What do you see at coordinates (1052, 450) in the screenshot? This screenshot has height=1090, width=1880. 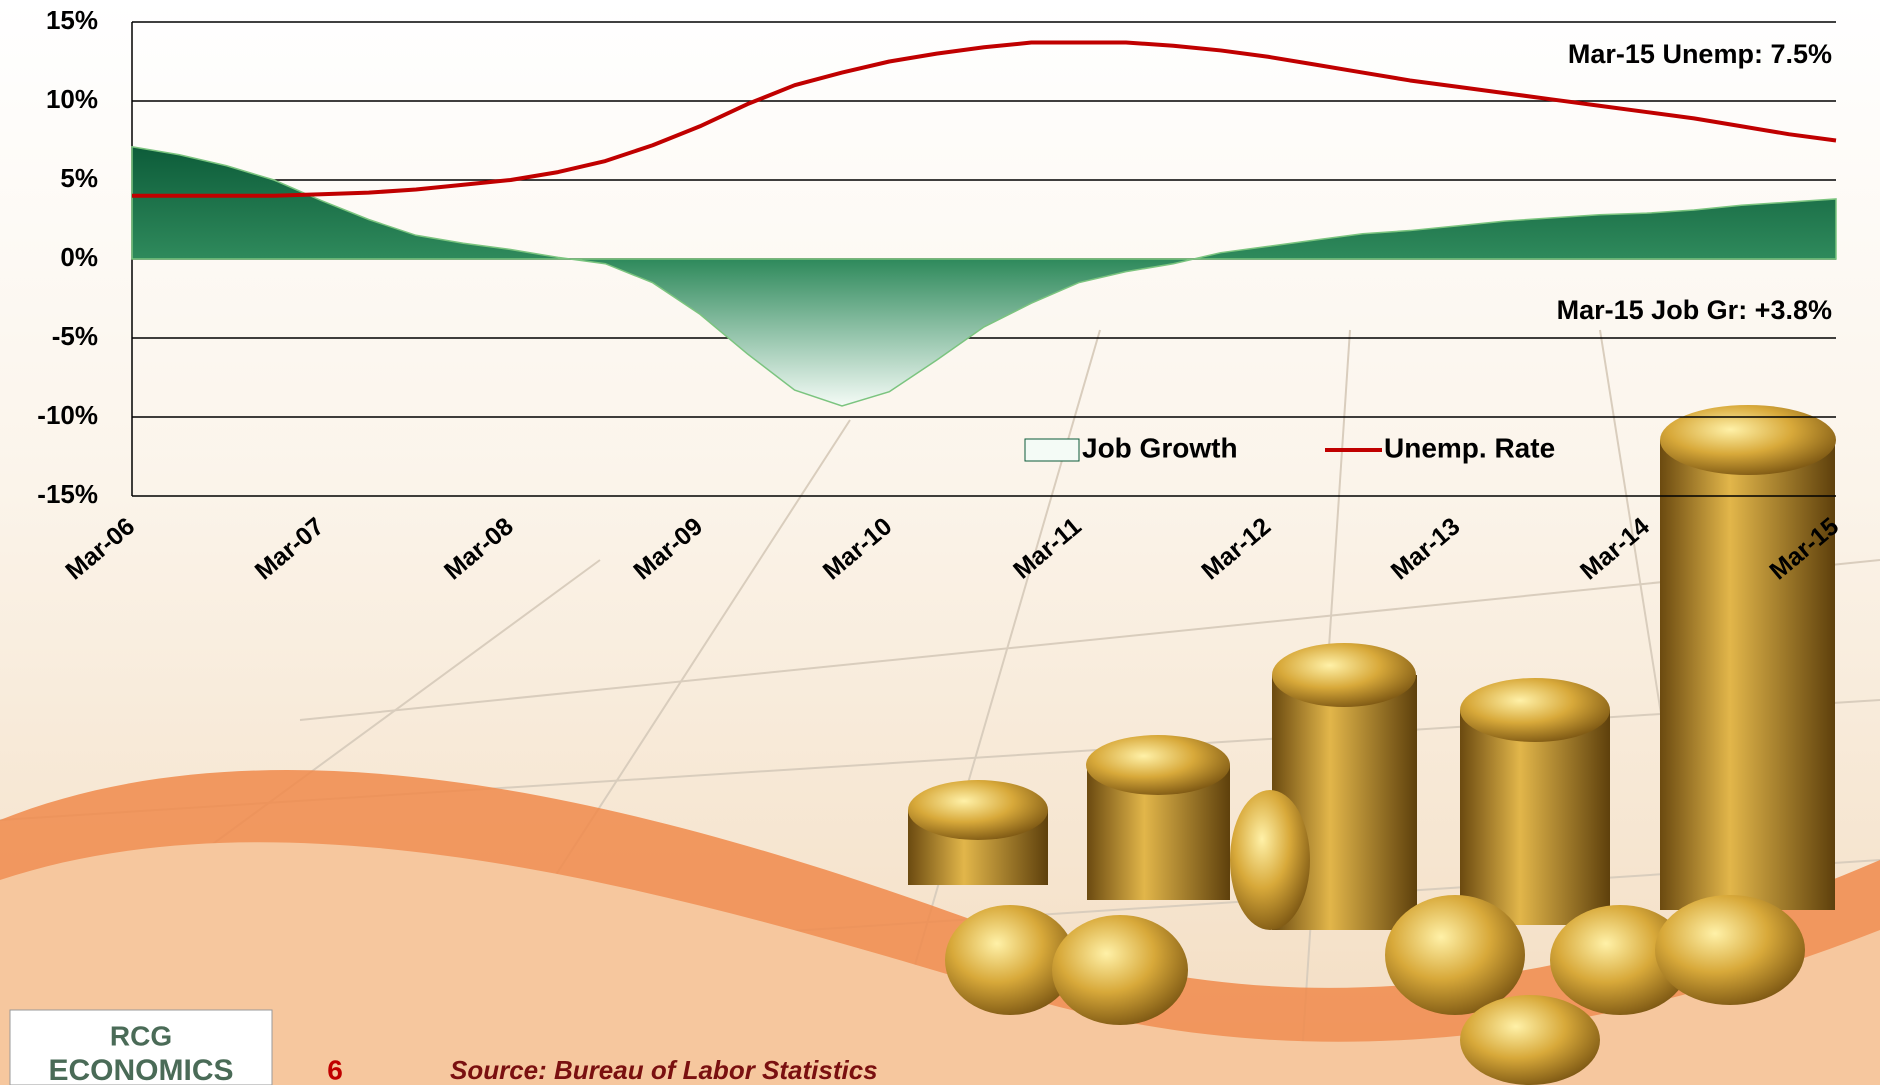 I see `legend-swatch` at bounding box center [1052, 450].